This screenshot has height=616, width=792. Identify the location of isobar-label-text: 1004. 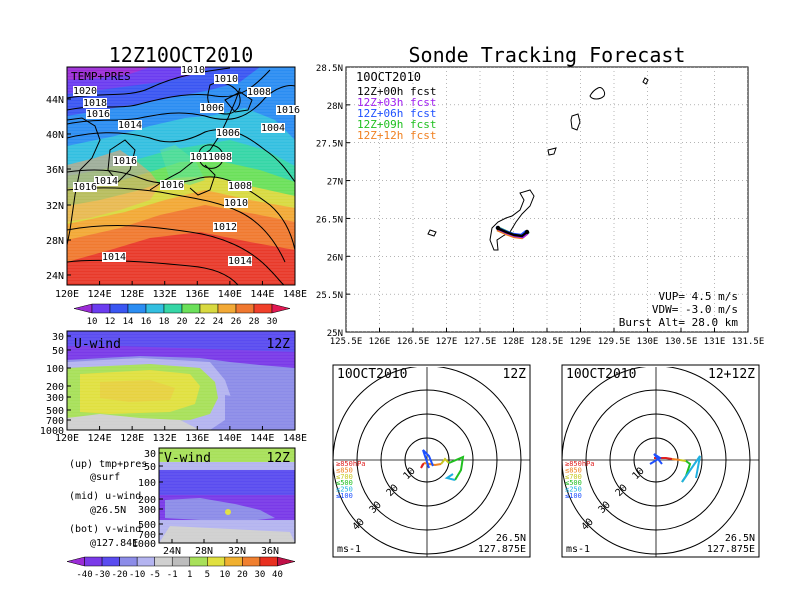
(273, 128).